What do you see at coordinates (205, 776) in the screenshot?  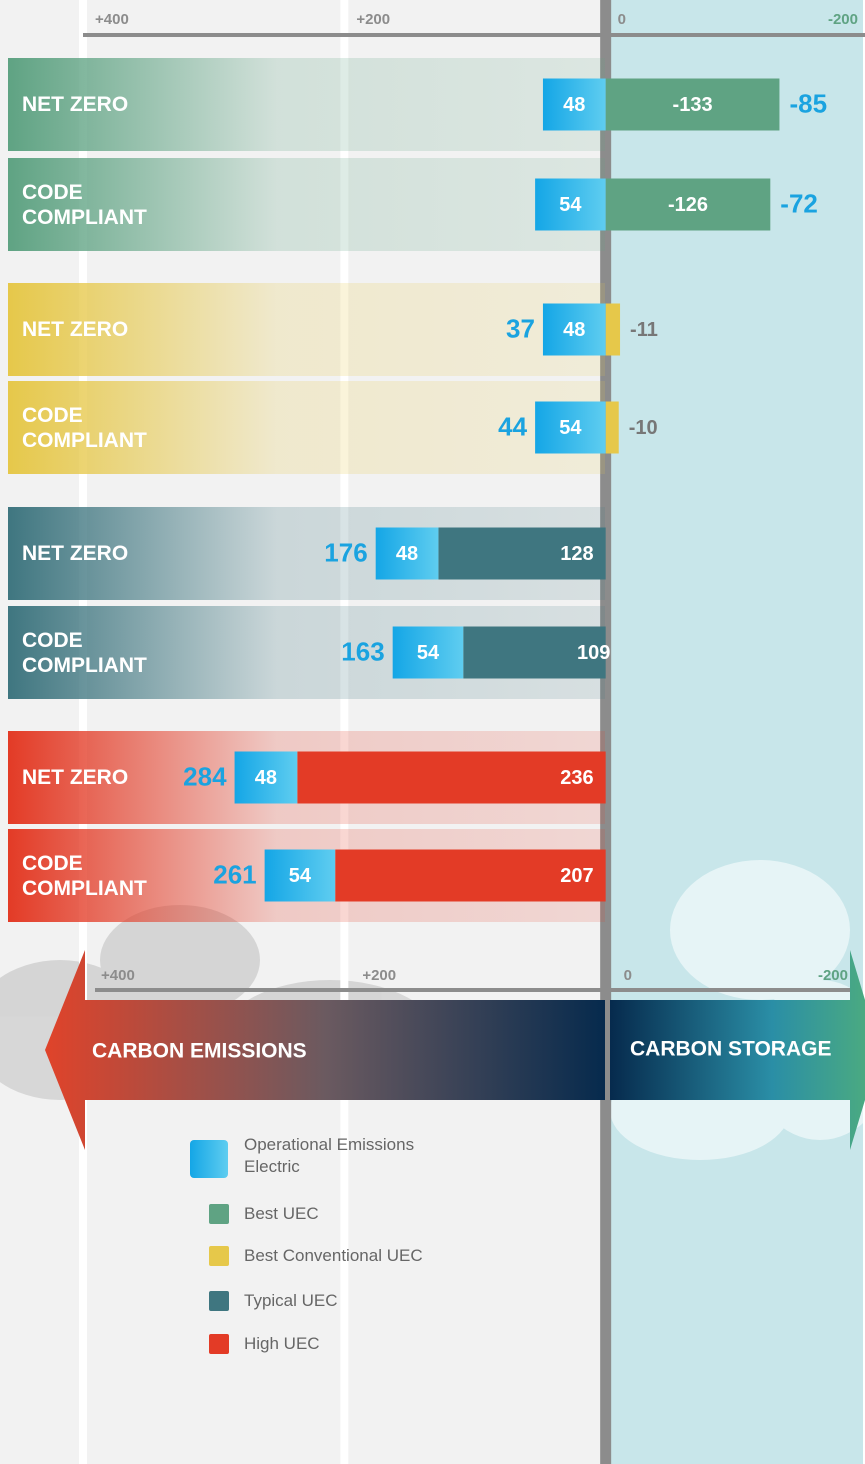 I see `total-label: 284` at bounding box center [205, 776].